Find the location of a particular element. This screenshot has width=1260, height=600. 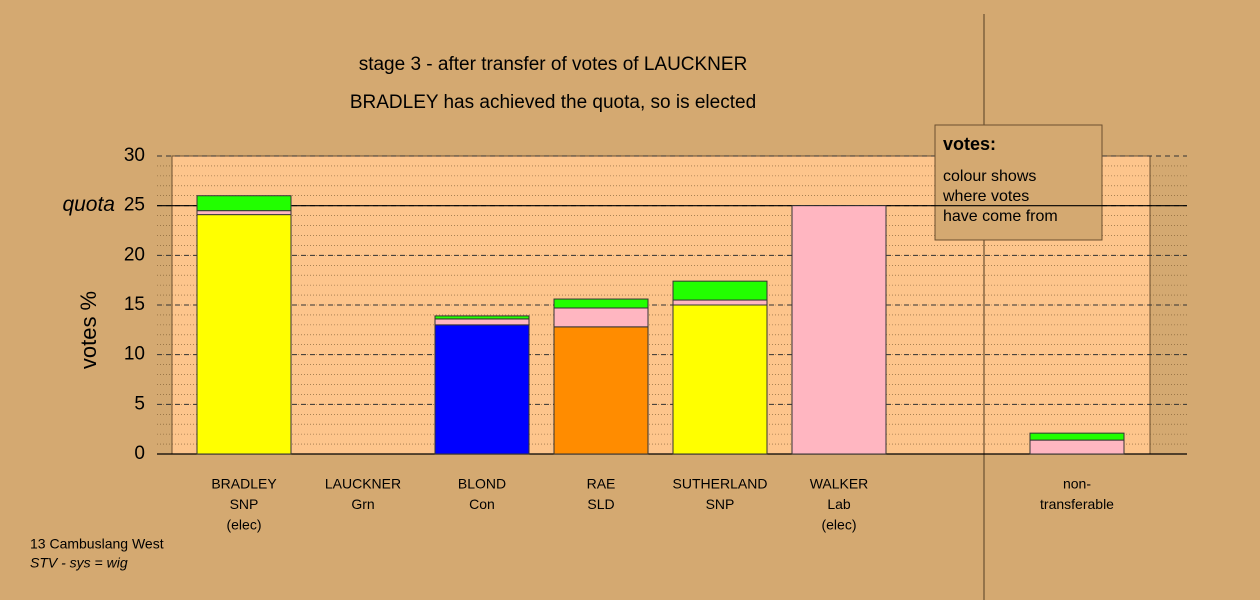

x-tick-label: SLD is located at coordinates (600, 504).